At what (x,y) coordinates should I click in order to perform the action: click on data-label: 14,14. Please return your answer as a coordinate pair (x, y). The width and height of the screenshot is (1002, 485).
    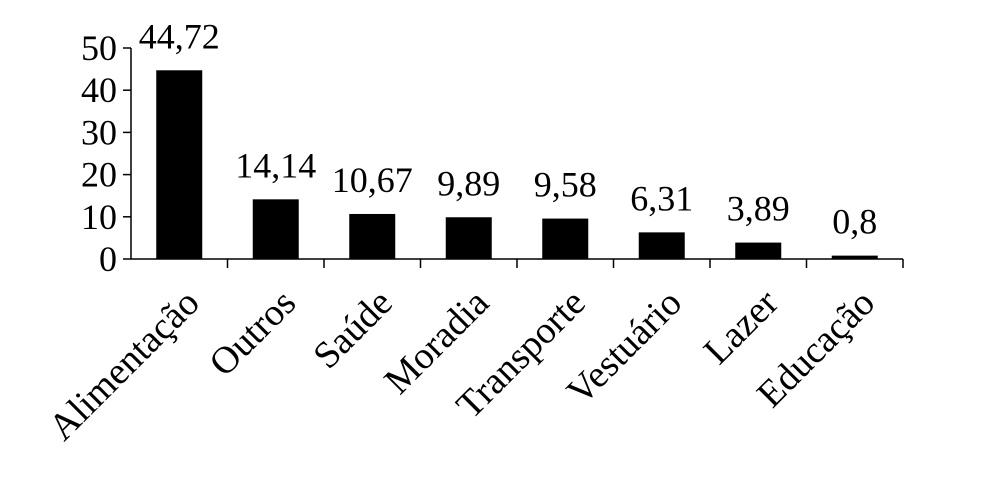
    Looking at the image, I should click on (275, 165).